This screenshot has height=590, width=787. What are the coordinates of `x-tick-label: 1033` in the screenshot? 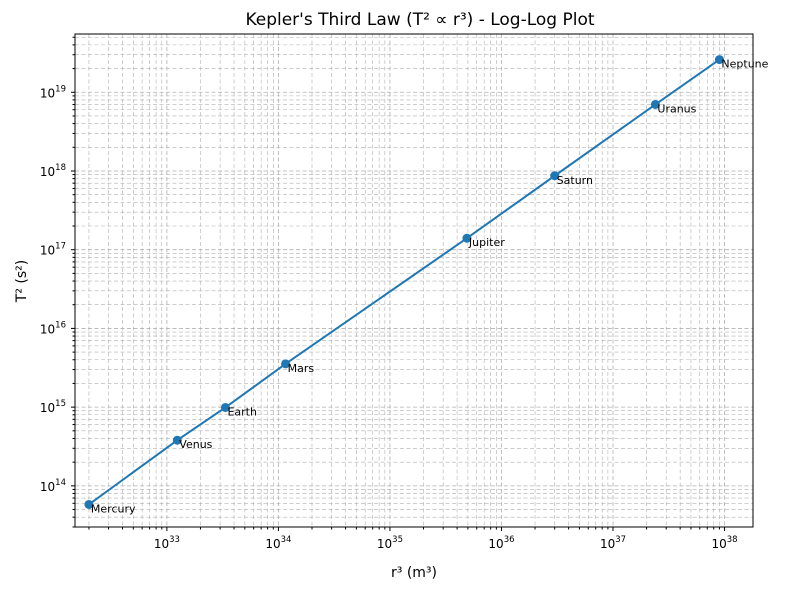 It's located at (167, 543).